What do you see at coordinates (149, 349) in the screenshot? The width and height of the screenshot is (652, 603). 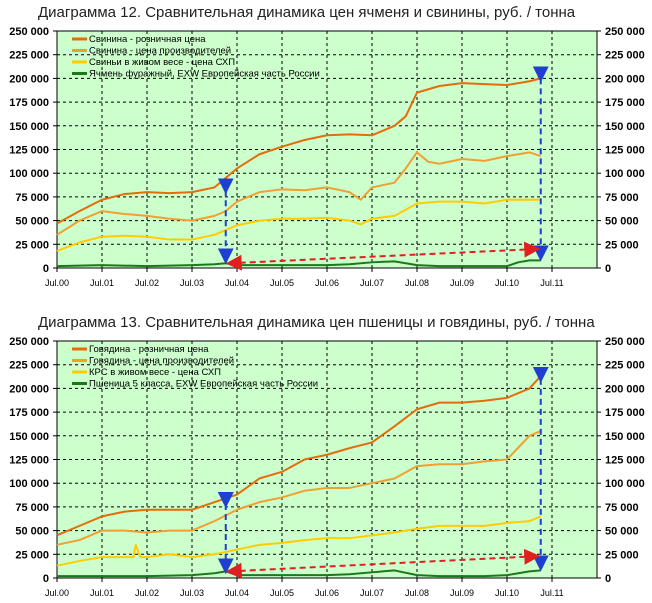 I see `legend-entry: Говядина - розничная цена` at bounding box center [149, 349].